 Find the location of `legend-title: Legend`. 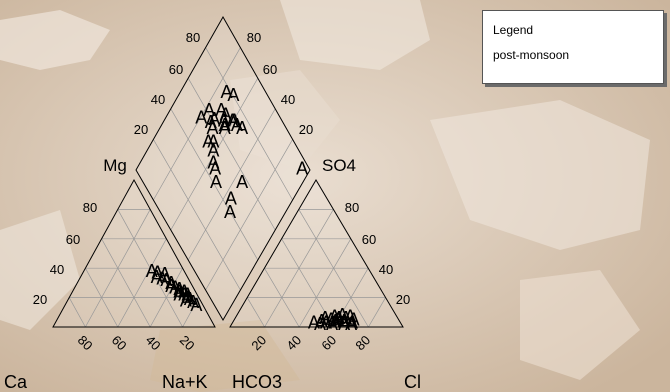

legend-title: Legend is located at coordinates (513, 30).